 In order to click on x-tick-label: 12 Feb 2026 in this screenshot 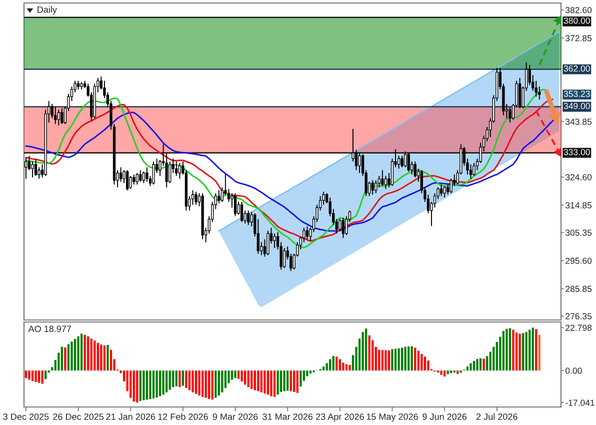, I will do `click(183, 416)`.